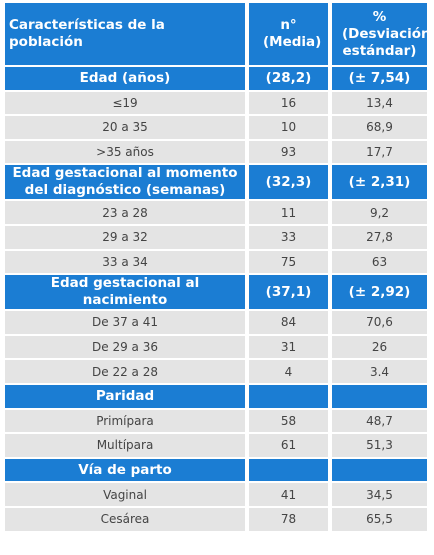 This screenshot has height=555, width=434. I want to click on section-title: Edad (años), so click(125, 78).